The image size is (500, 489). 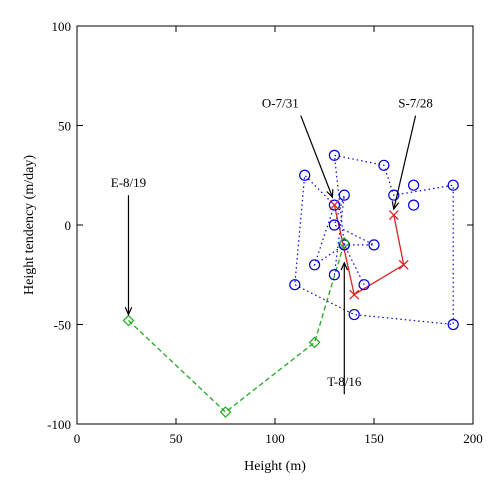 What do you see at coordinates (374, 438) in the screenshot?
I see `x-tick-label: 150` at bounding box center [374, 438].